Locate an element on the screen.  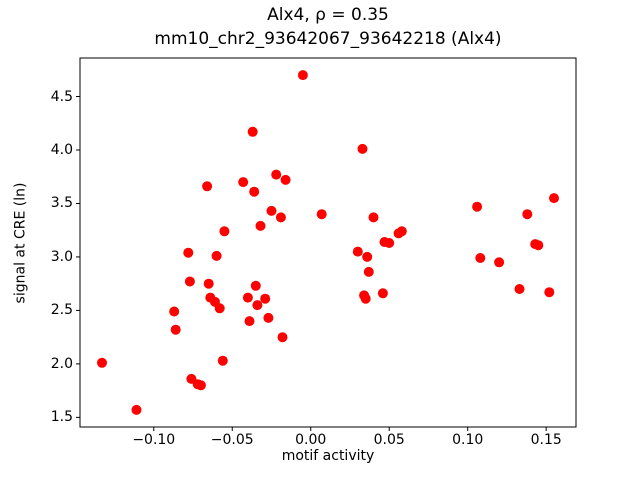
x-tick-label: 0.00 is located at coordinates (311, 440).